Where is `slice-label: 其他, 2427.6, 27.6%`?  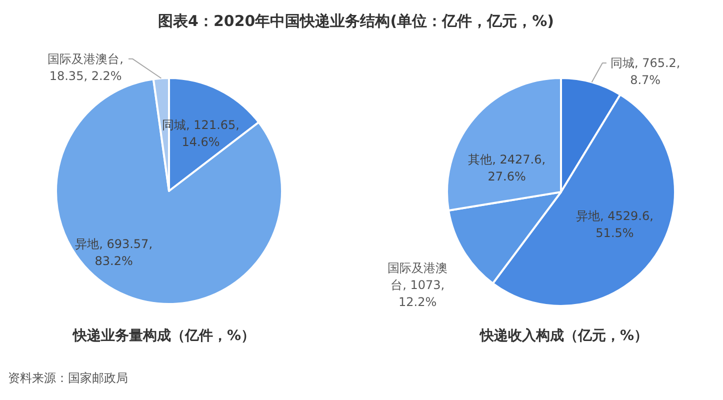 slice-label: 其他, 2427.6, 27.6% is located at coordinates (507, 168).